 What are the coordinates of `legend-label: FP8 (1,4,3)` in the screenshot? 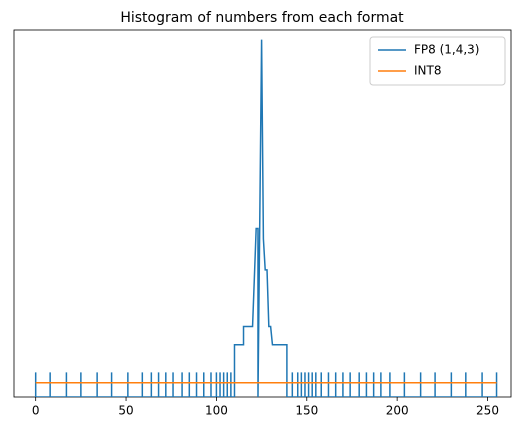 It's located at (446, 50).